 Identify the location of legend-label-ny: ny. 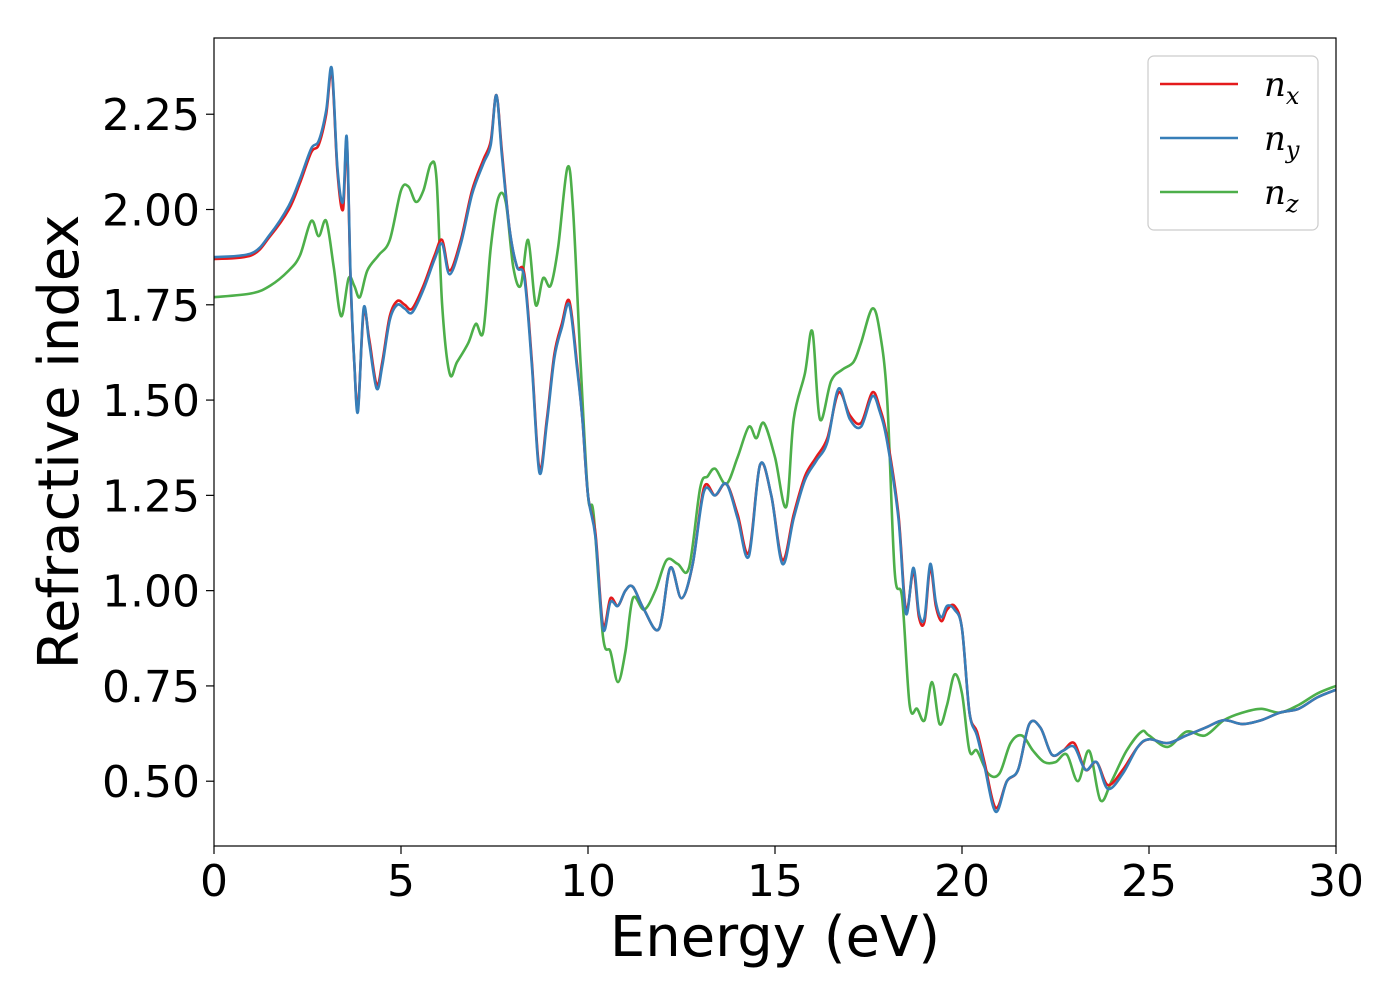
(1282, 141).